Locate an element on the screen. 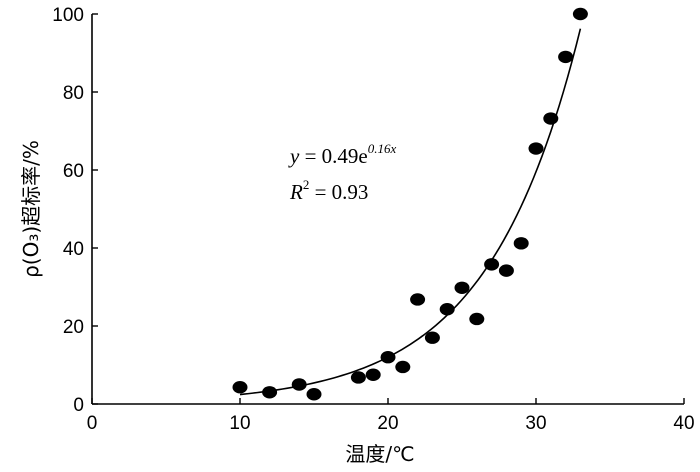 The height and width of the screenshot is (472, 700). y-tick-label: 40 is located at coordinates (73, 249).